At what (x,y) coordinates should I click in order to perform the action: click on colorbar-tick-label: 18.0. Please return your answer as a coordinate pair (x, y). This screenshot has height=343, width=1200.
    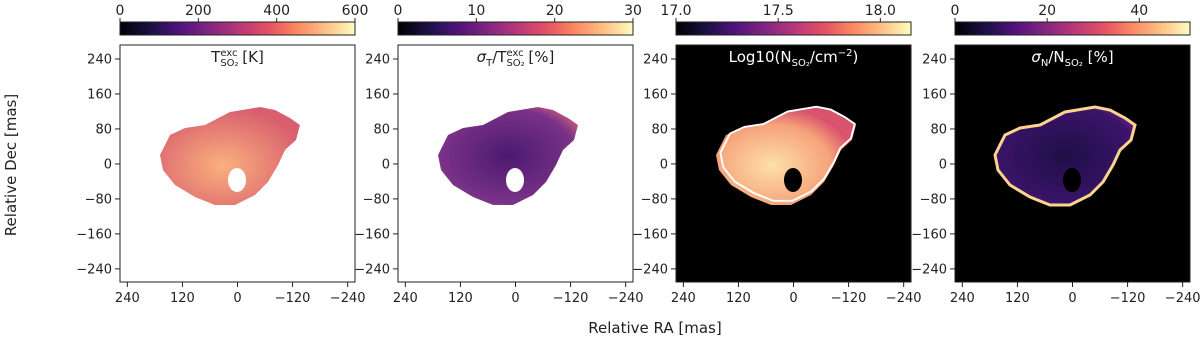
    Looking at the image, I should click on (880, 11).